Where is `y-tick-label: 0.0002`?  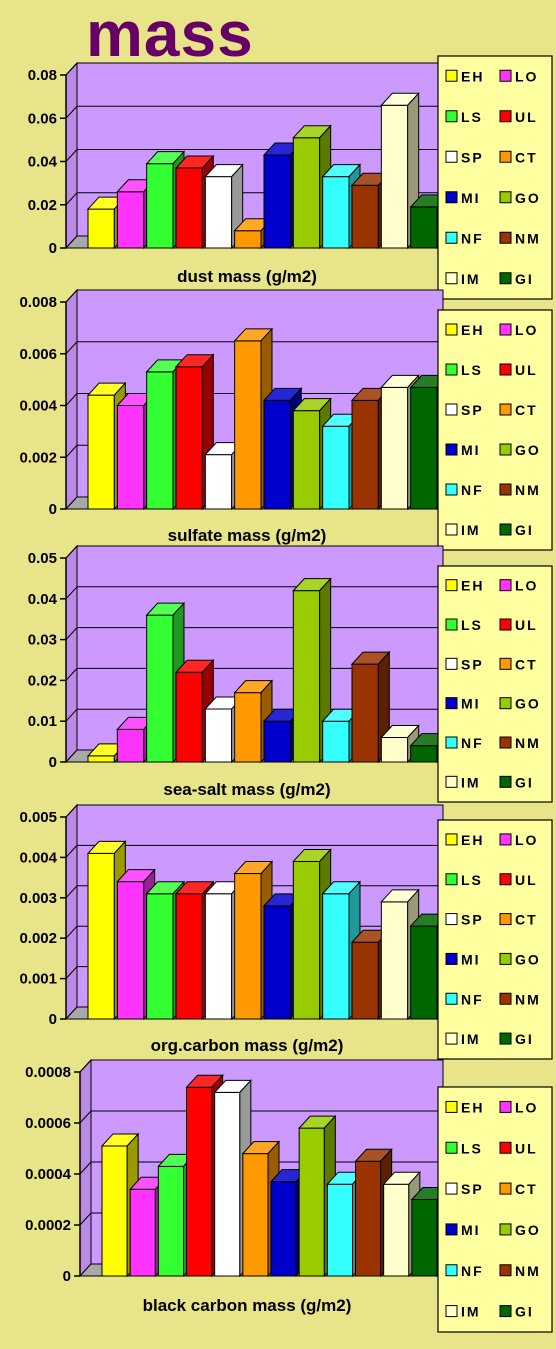
y-tick-label: 0.0002 is located at coordinates (48, 1225).